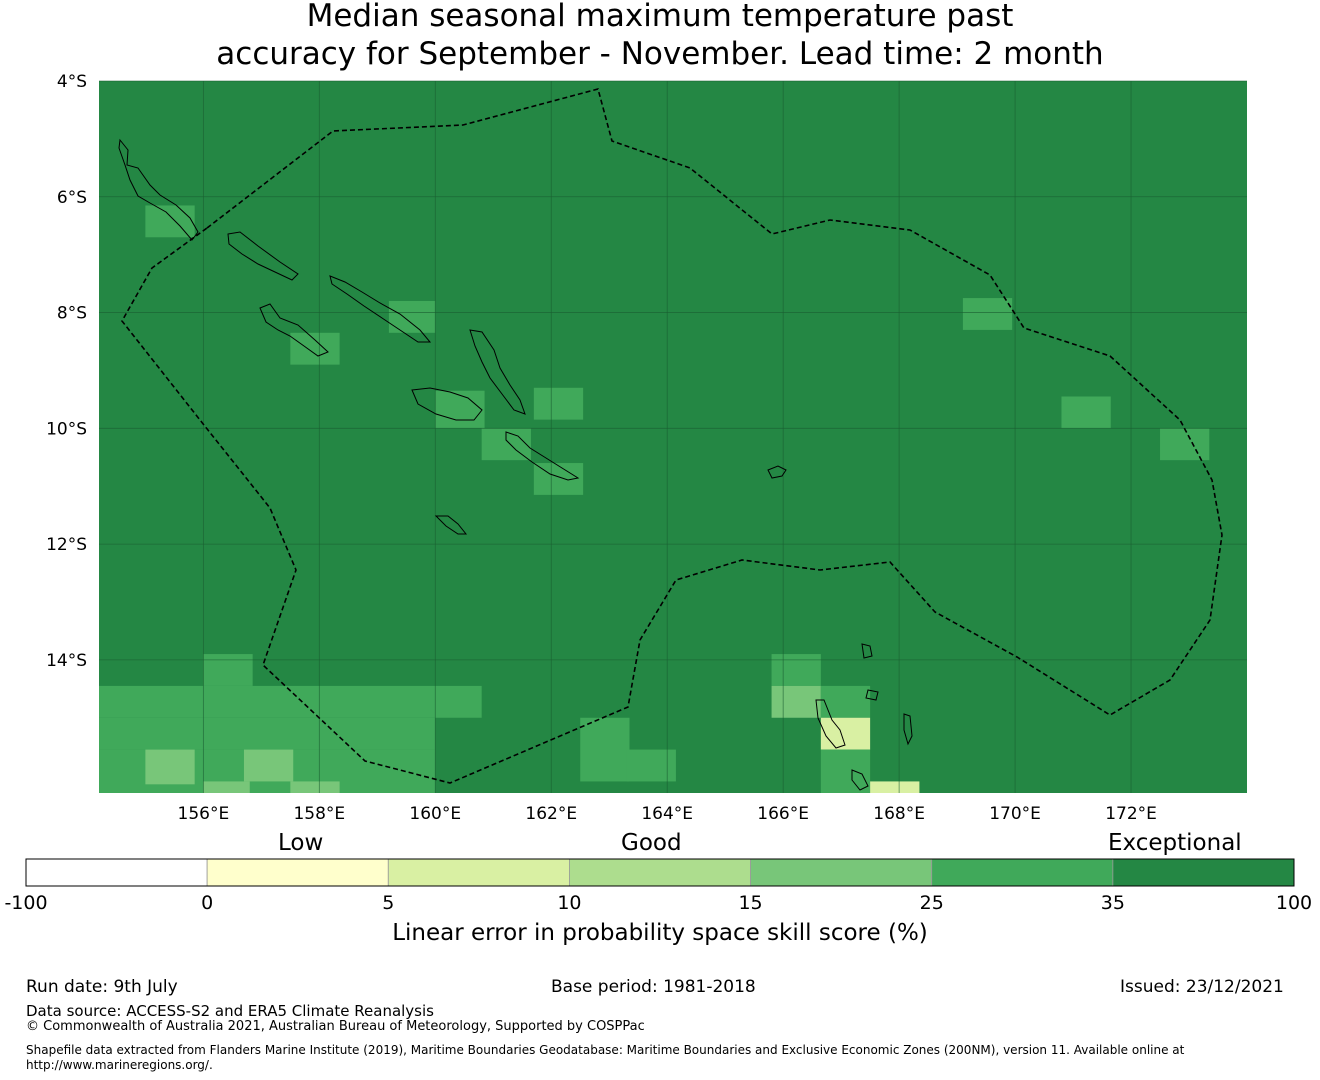 The height and width of the screenshot is (1080, 1320). I want to click on legend-tick-1: 0, so click(207, 903).